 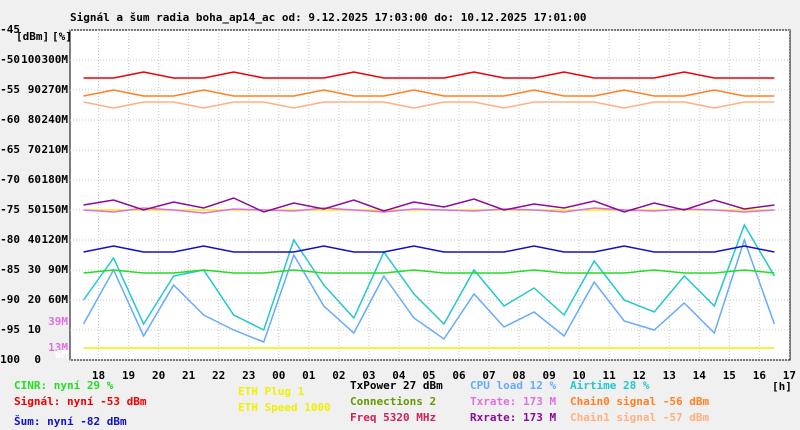 What do you see at coordinates (10, 269) in the screenshot?
I see `y-tick-label: -85` at bounding box center [10, 269].